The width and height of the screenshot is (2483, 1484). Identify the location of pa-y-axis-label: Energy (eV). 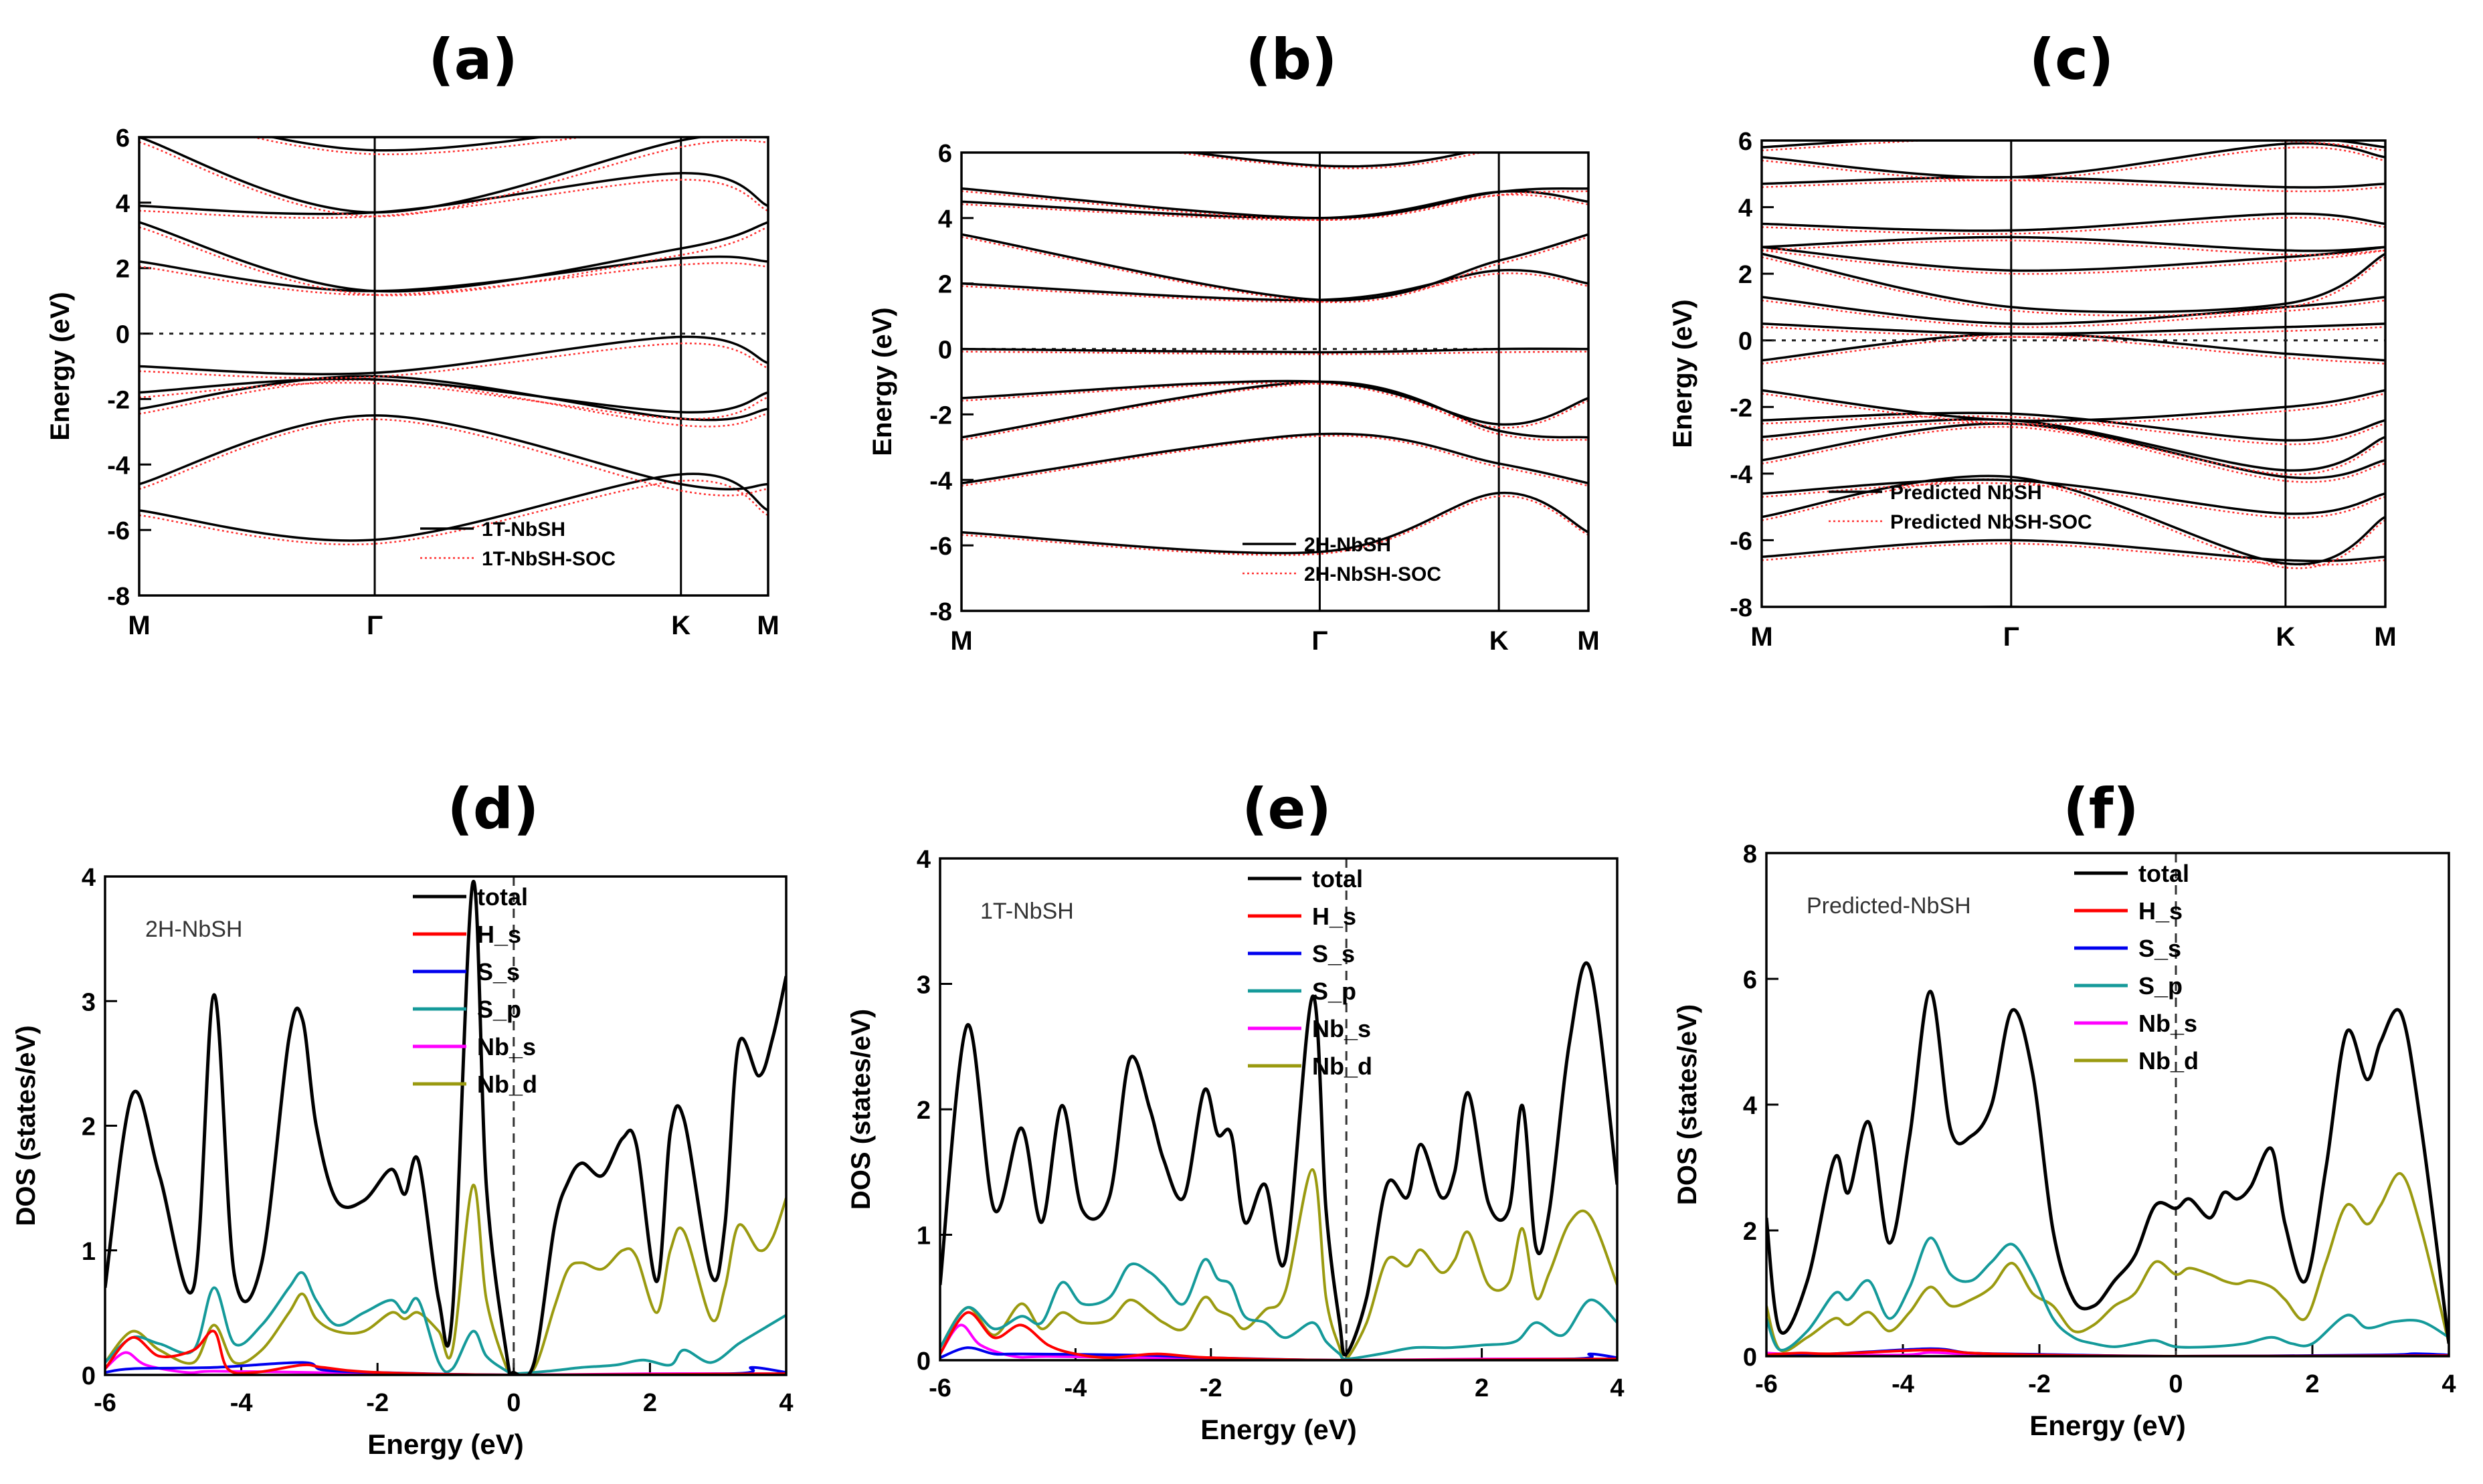
(60, 366).